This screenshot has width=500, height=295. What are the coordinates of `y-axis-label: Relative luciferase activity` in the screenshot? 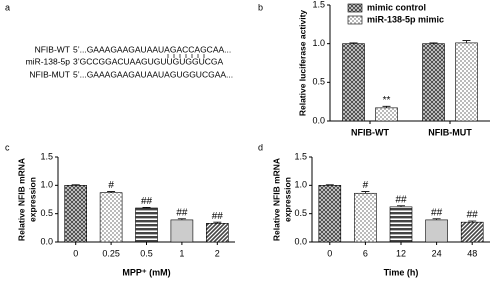 It's located at (302, 63).